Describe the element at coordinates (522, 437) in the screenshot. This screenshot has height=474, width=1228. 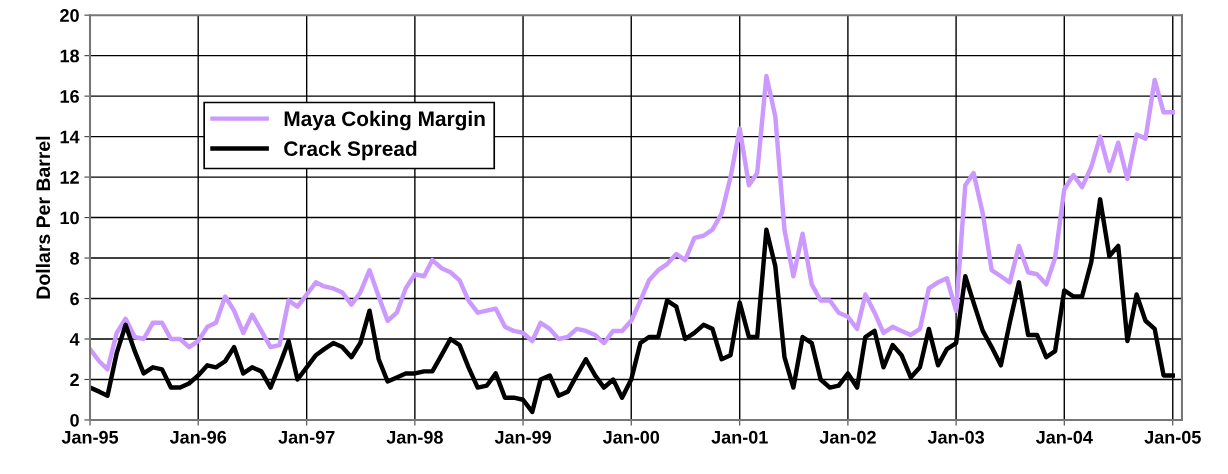
I see `x-tick-label: Jan-99` at that location.